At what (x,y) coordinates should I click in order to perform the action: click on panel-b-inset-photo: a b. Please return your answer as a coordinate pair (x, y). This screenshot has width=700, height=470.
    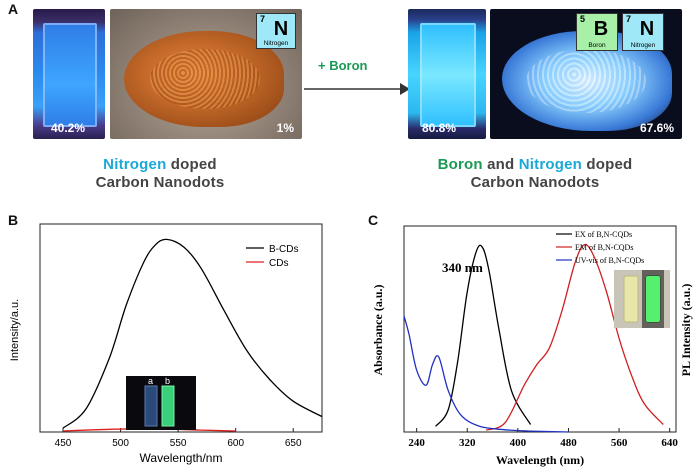
    Looking at the image, I should click on (161, 403).